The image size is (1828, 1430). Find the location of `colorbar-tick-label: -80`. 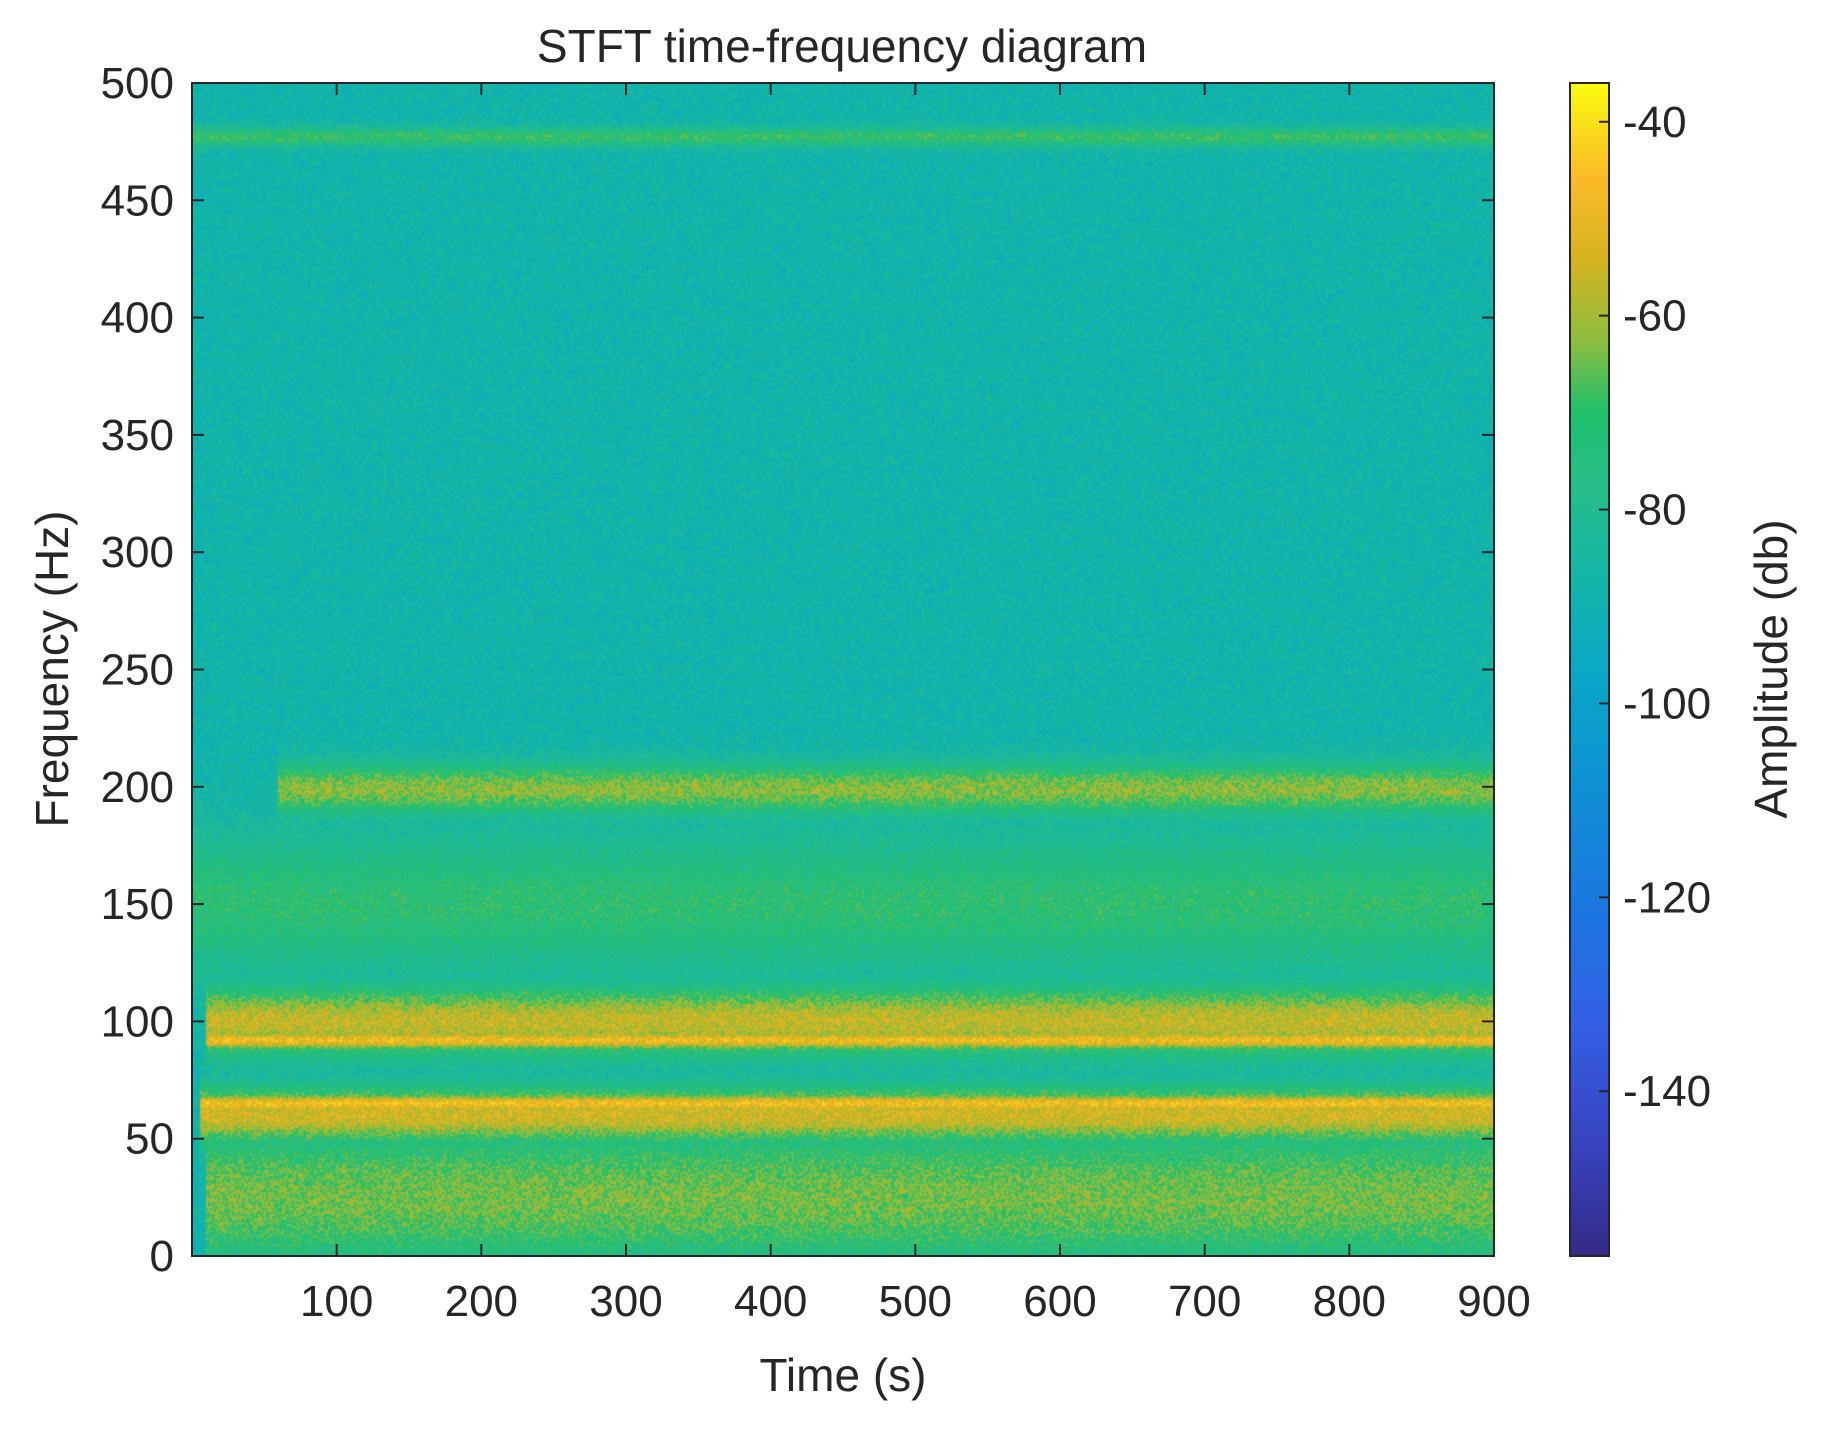

colorbar-tick-label: -80 is located at coordinates (1655, 510).